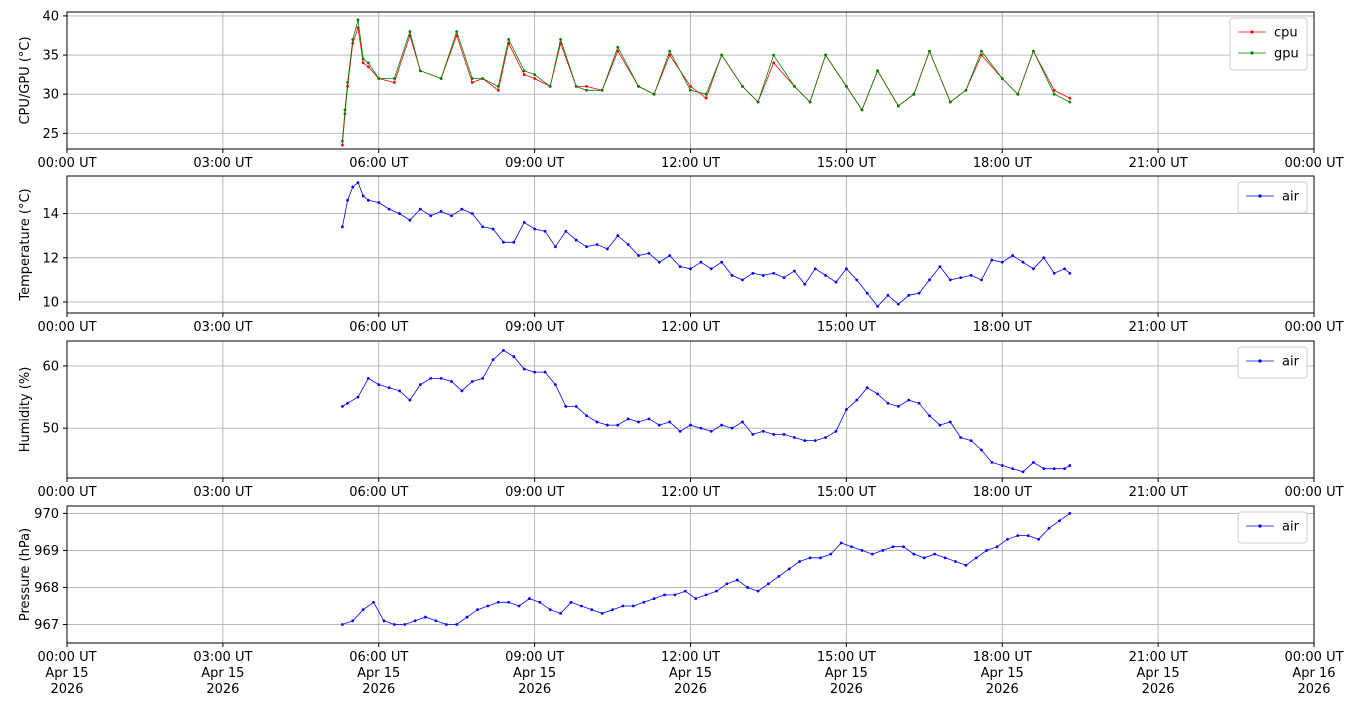  What do you see at coordinates (50, 214) in the screenshot?
I see `y-tick-label: 14` at bounding box center [50, 214].